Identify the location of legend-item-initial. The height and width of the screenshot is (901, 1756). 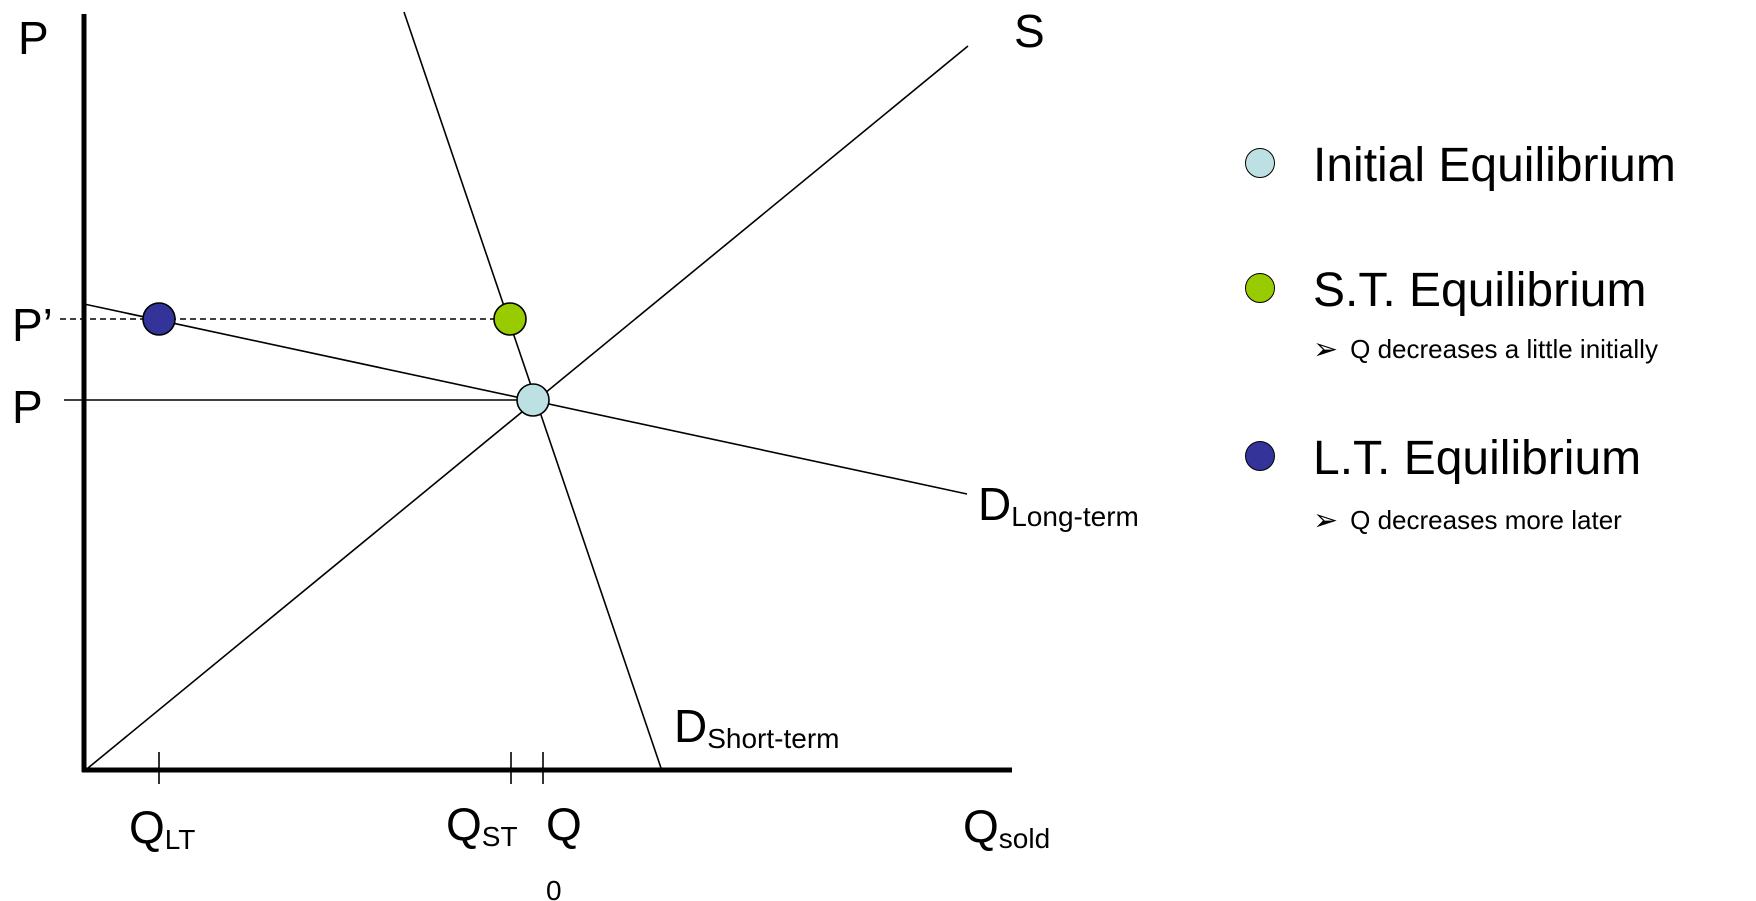
(1260, 163).